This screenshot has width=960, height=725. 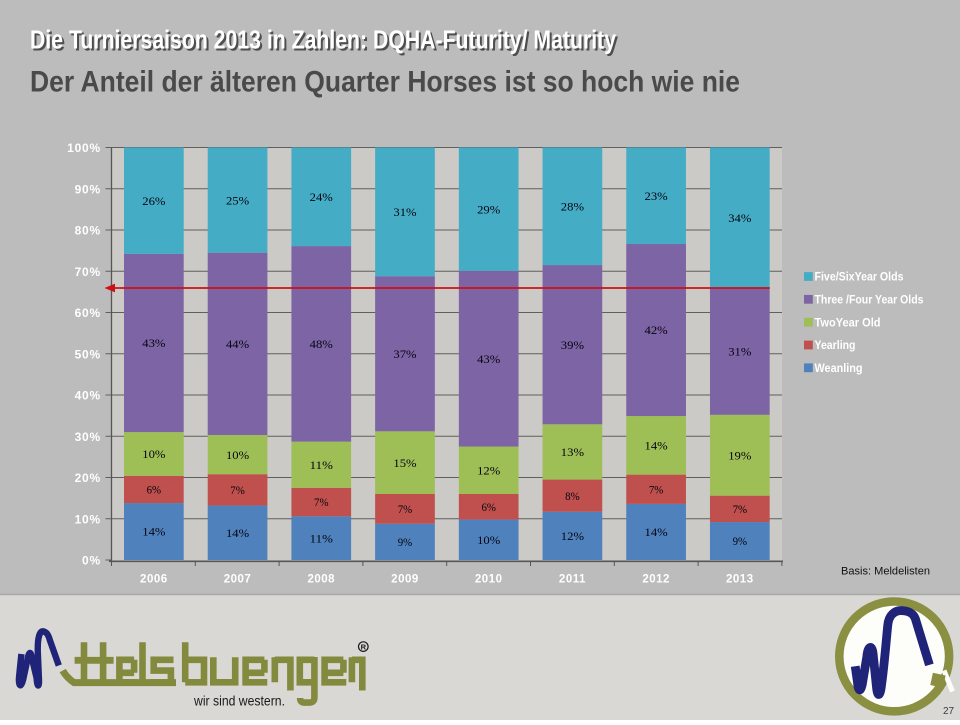 I want to click on svg-text: 25%, so click(x=238, y=200).